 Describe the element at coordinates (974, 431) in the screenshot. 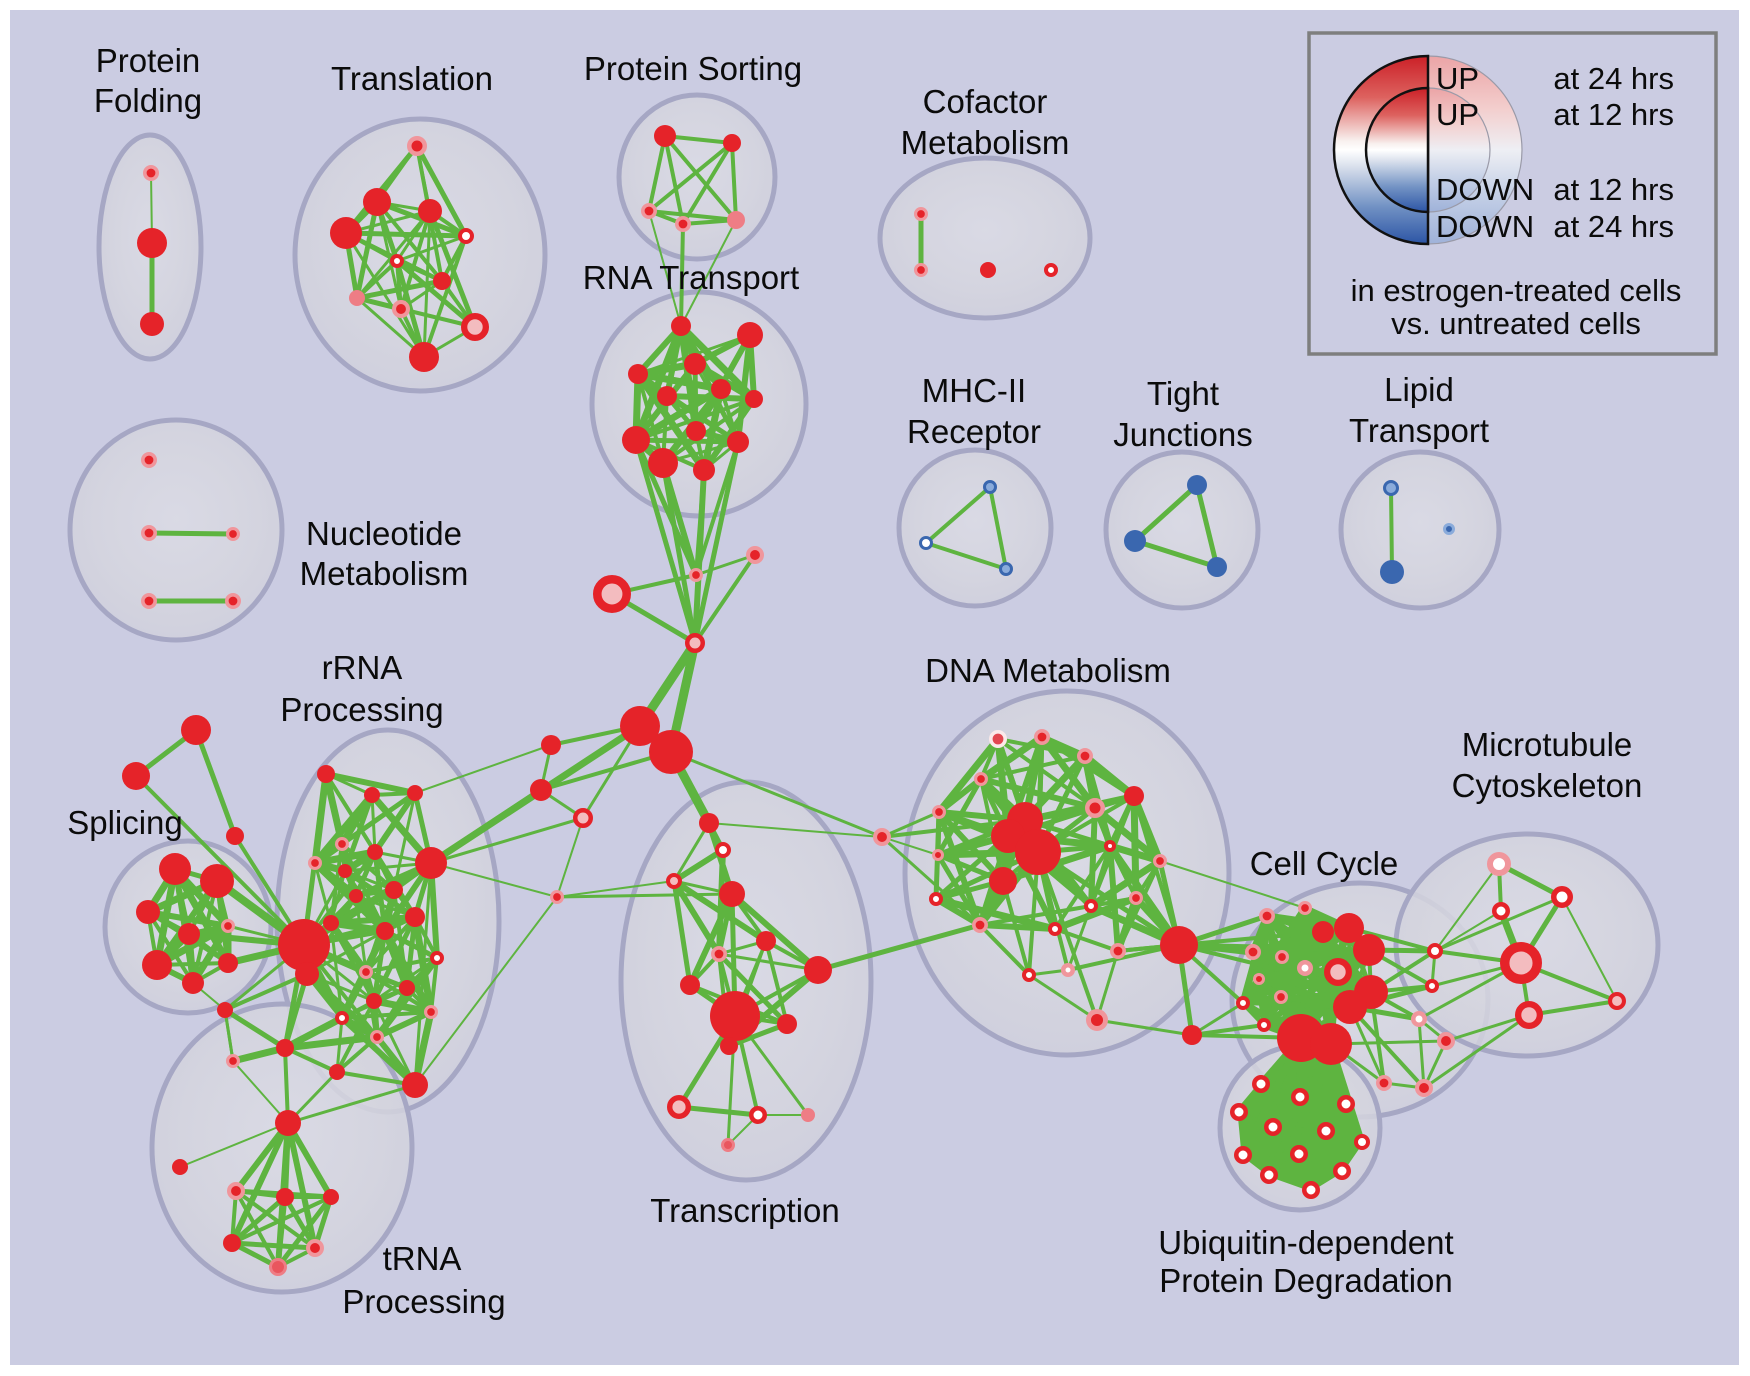

I see `svg-text: Receptor` at that location.